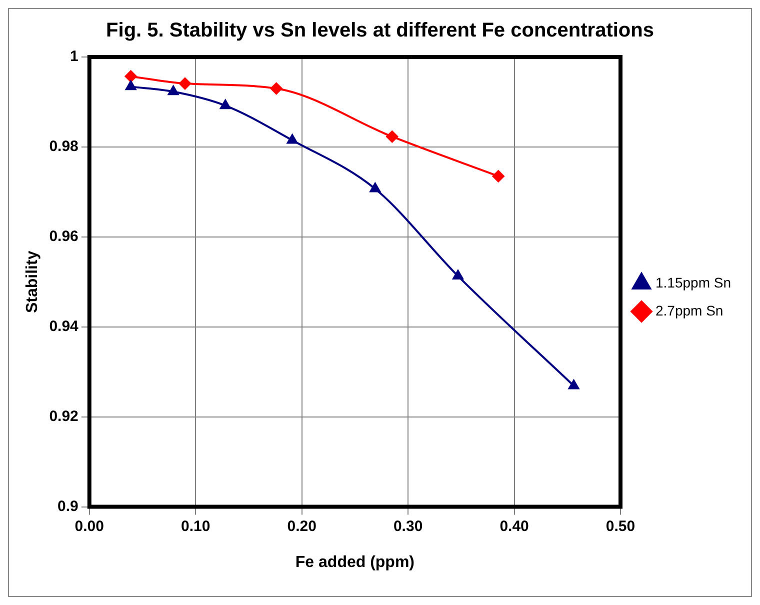 This screenshot has width=760, height=605. I want to click on x-tick-label: 0.10, so click(195, 526).